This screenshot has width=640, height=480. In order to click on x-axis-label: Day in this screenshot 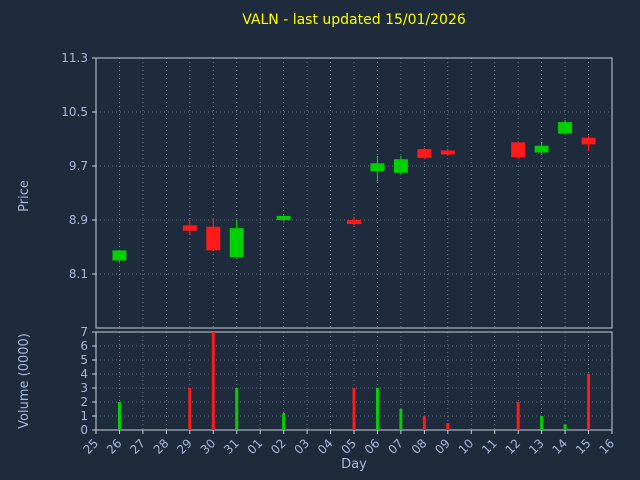, I will do `click(354, 464)`.